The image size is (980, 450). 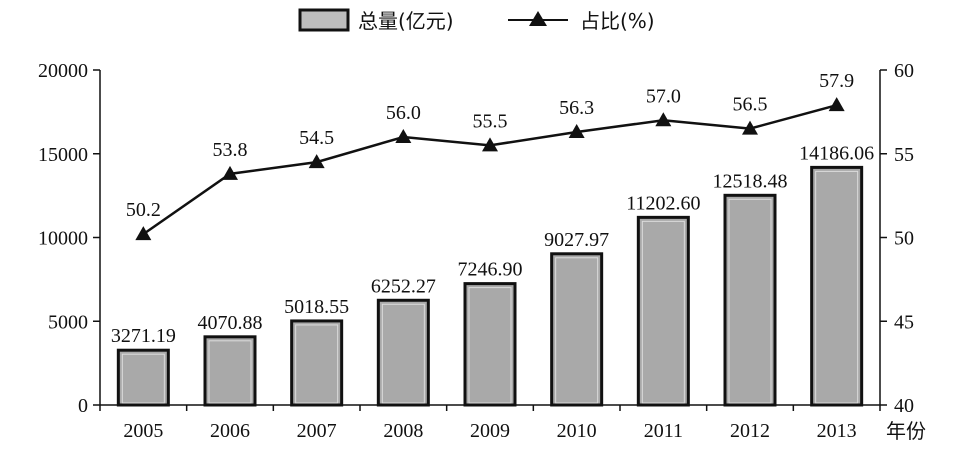 I want to click on left-y-tick-label: 15000, so click(x=63, y=155).